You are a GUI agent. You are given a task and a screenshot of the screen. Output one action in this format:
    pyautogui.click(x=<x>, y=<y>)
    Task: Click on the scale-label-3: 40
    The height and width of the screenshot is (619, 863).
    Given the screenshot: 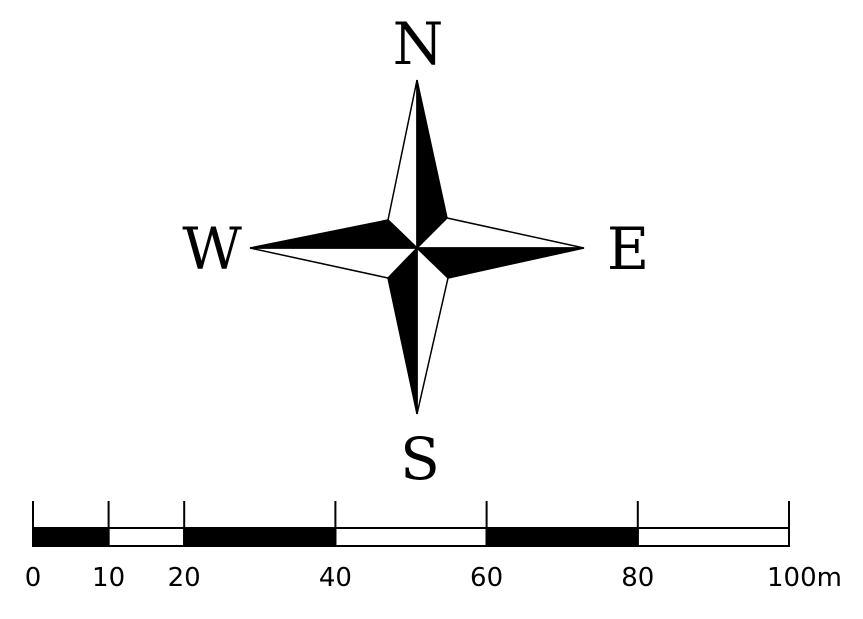 What is the action you would take?
    pyautogui.click(x=335, y=578)
    